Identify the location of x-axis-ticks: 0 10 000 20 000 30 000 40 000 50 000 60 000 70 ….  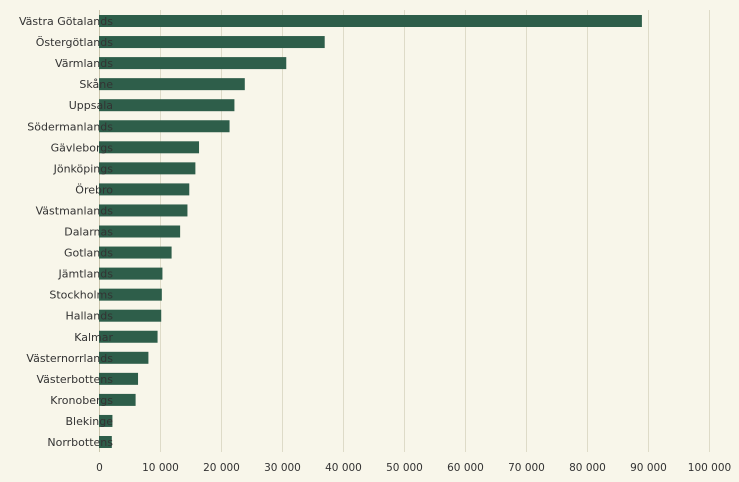
(413, 468).